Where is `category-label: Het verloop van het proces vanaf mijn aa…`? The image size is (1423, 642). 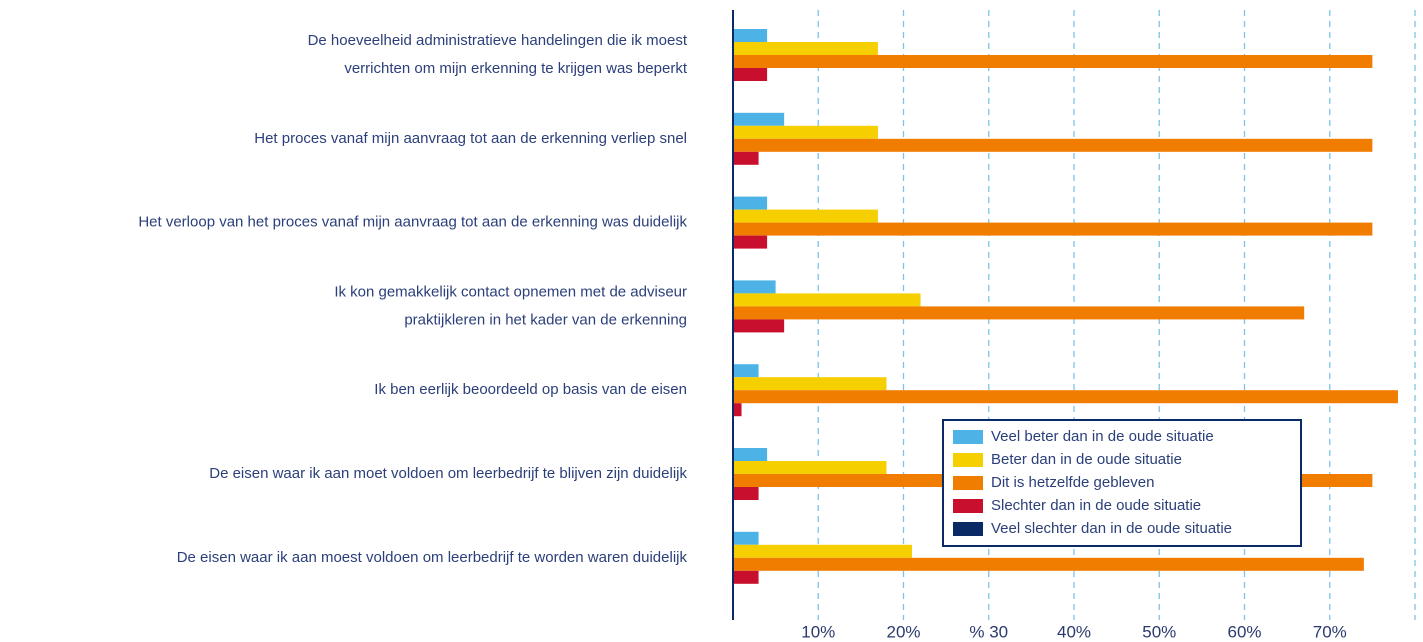
category-label: Het verloop van het proces vanaf mijn aa… is located at coordinates (412, 222).